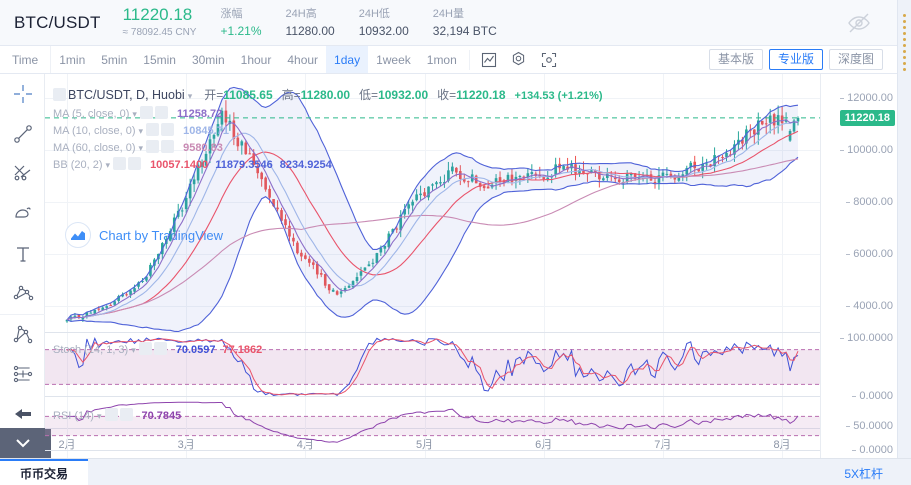  I want to click on ticker-stat-2: 24H低 10932.00, so click(384, 23).